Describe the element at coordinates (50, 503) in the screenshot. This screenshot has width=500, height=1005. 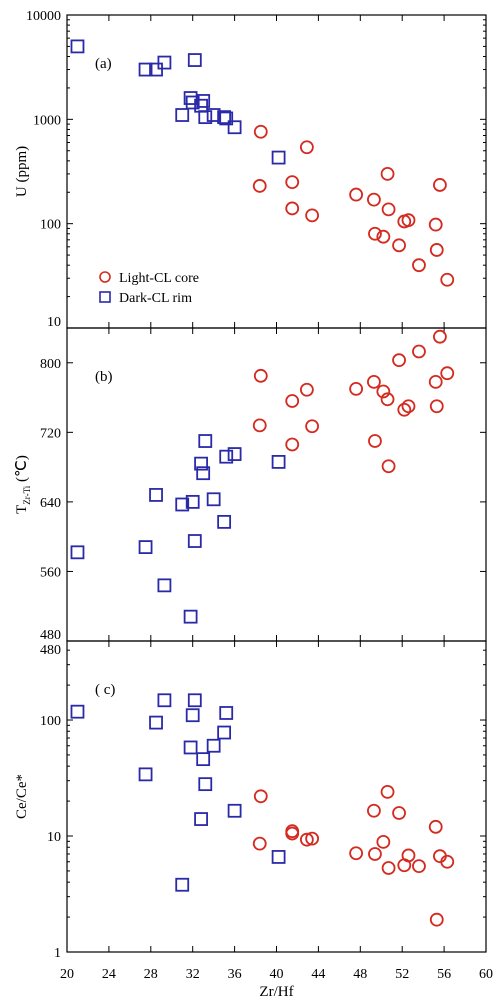
I see `y-tick-label: 640` at that location.